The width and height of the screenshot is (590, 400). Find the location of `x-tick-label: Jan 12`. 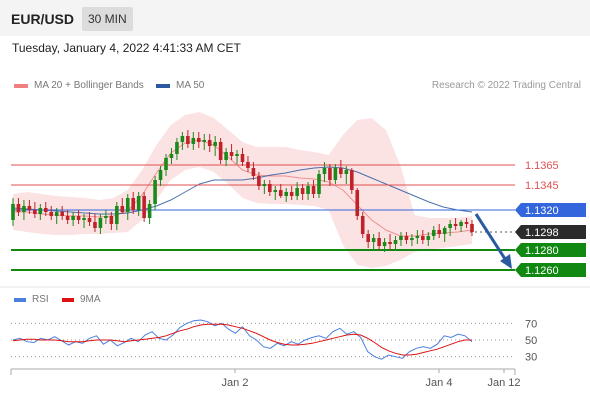

x-tick-label: Jan 12 is located at coordinates (503, 383).